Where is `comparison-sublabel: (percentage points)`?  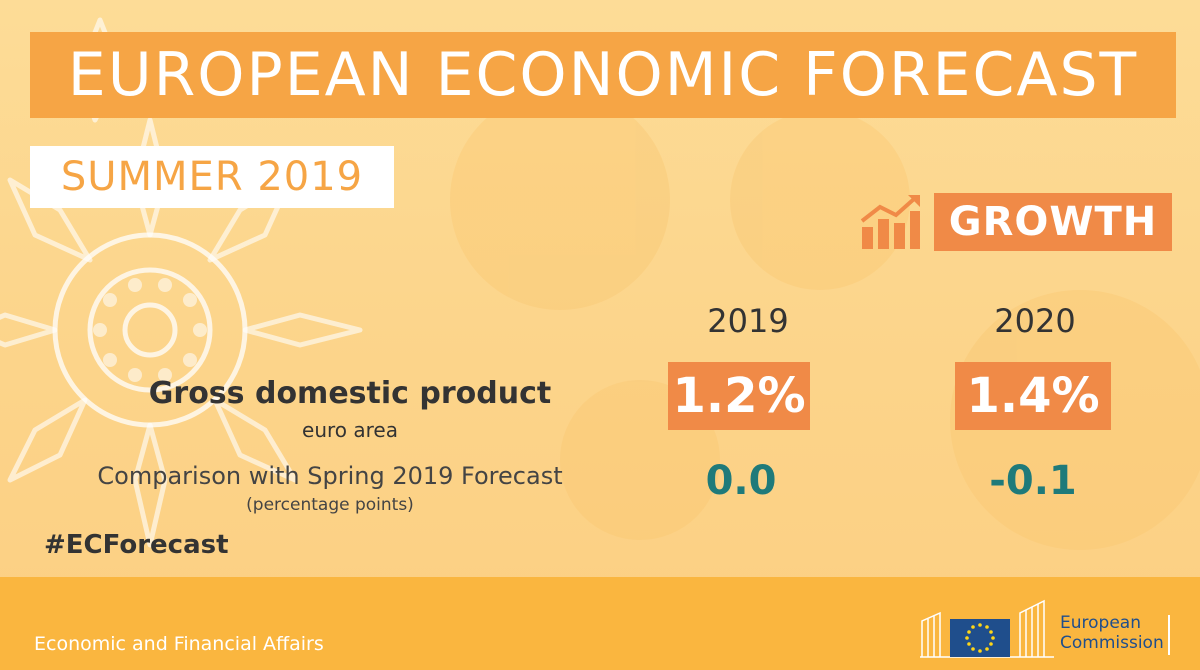 comparison-sublabel: (percentage points) is located at coordinates (330, 505).